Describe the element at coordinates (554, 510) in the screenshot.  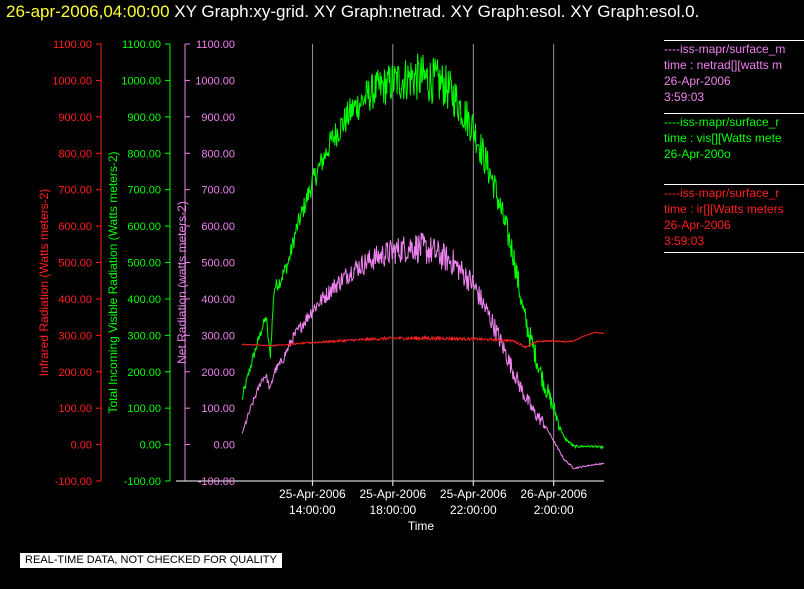
I see `x-tick-label: 2:00:00` at that location.